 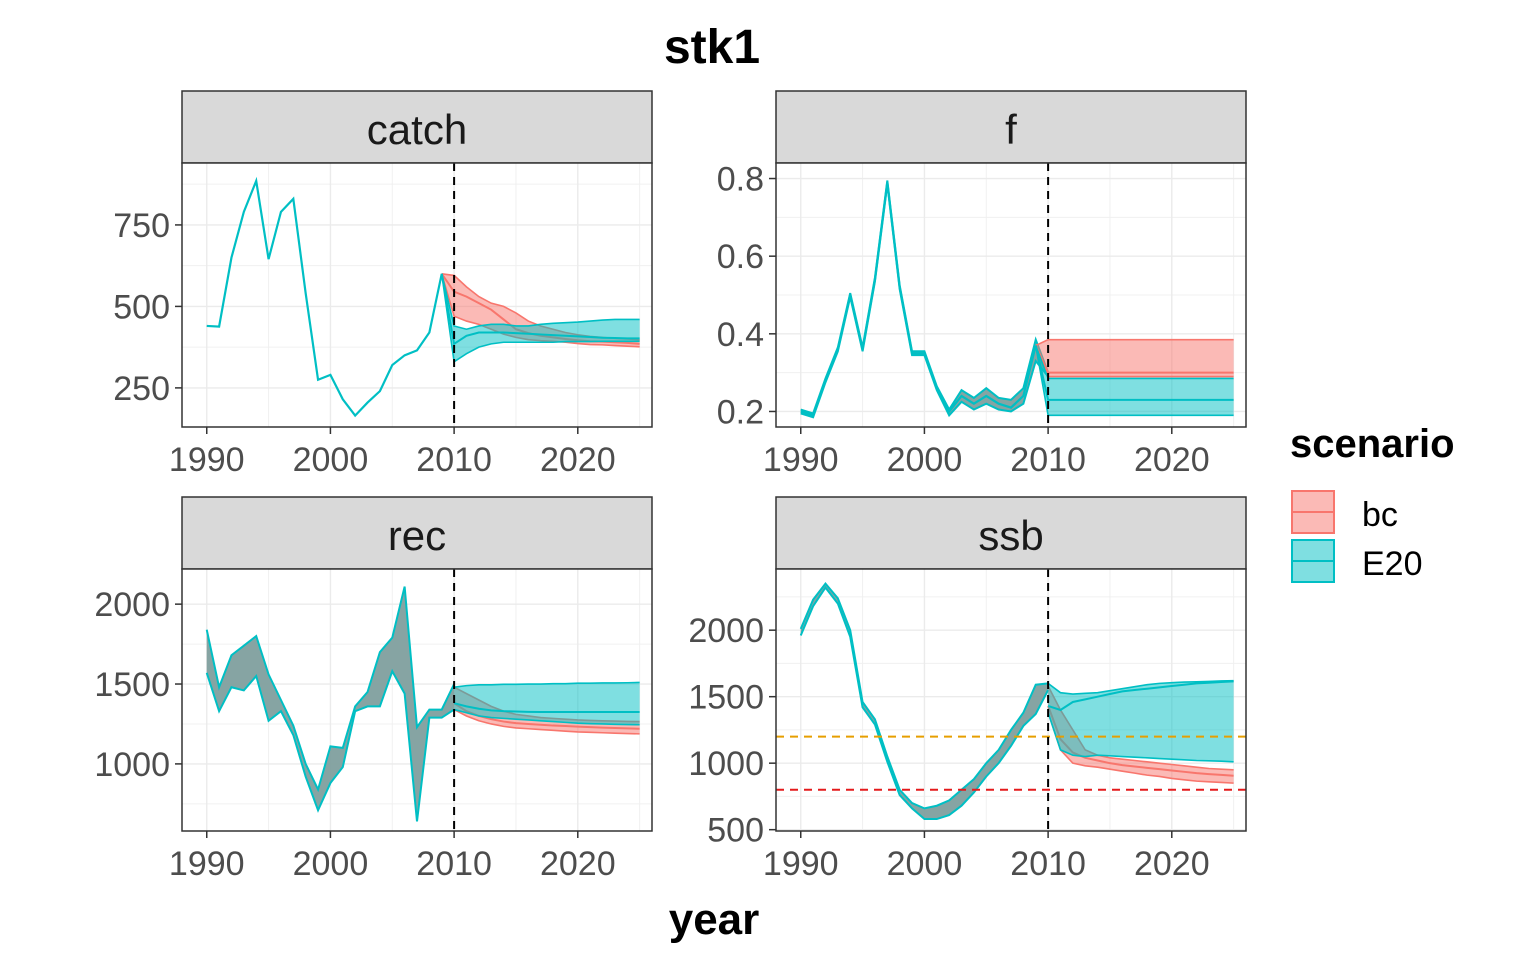 I want to click on strip-f, so click(x=1011, y=127).